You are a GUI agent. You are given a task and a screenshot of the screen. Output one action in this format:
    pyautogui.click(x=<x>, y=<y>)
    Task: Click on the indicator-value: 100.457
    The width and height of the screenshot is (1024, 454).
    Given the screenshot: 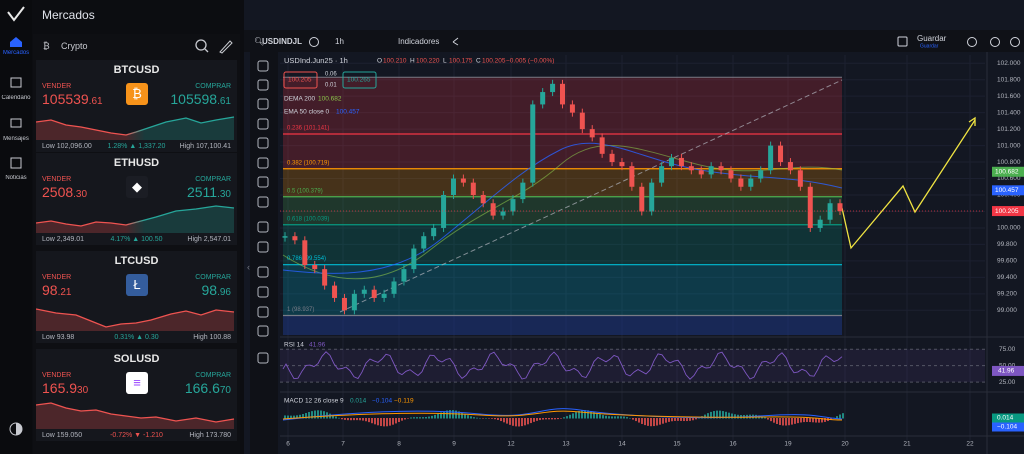 What is the action you would take?
    pyautogui.click(x=348, y=112)
    